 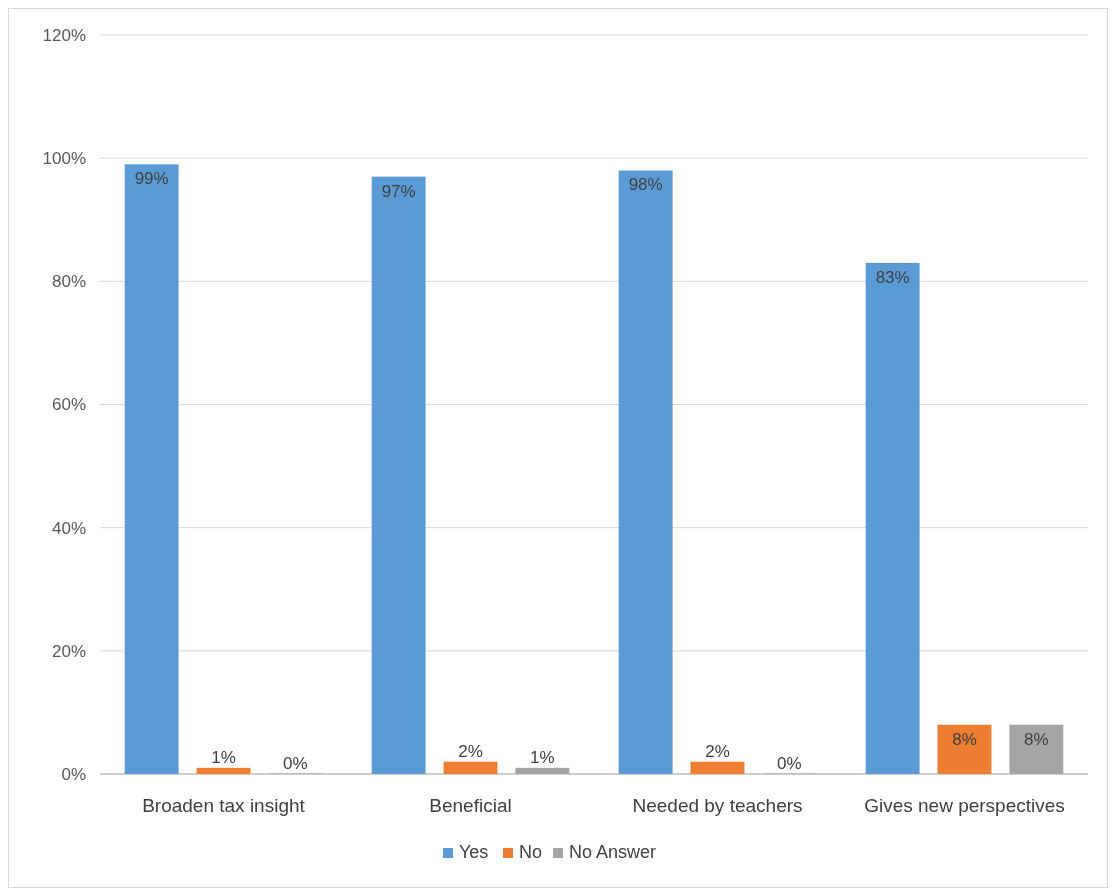 What do you see at coordinates (717, 805) in the screenshot?
I see `x-tick-label: Needed by teachers` at bounding box center [717, 805].